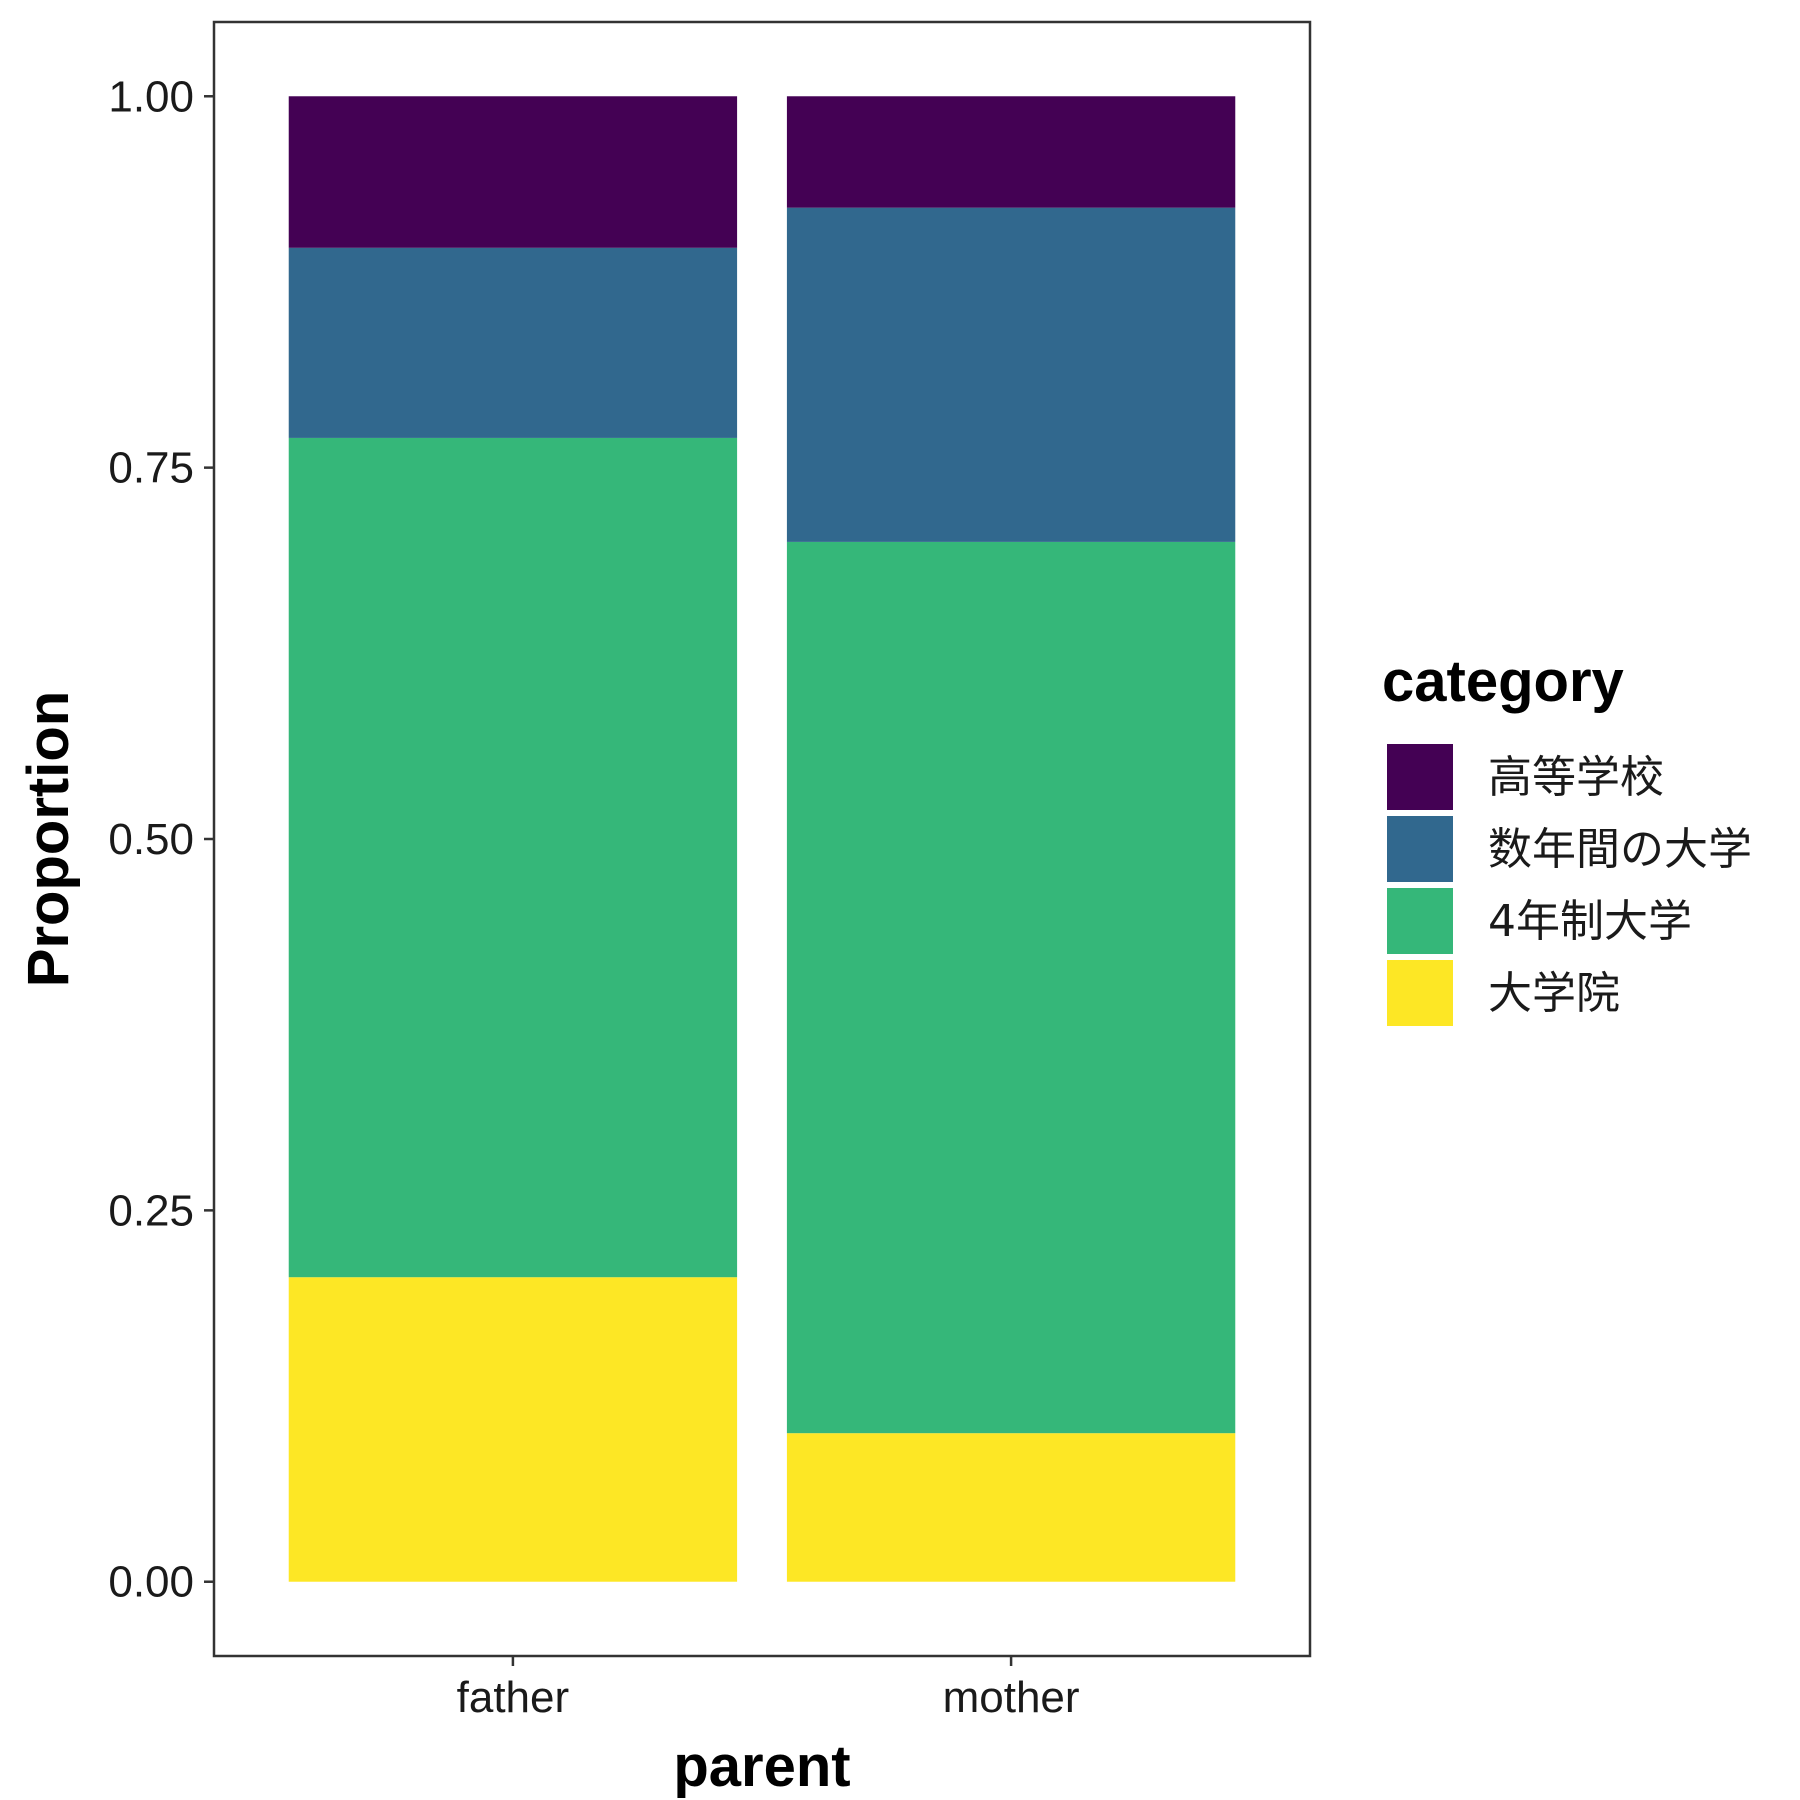 This screenshot has width=1800, height=1800. Describe the element at coordinates (1590, 921) in the screenshot. I see `legend-item-label: 4年制大学` at that location.